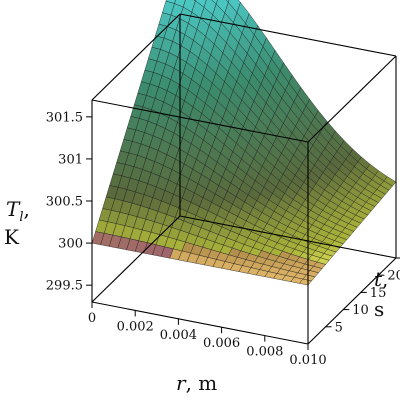 This screenshot has height=400, width=400. Describe the element at coordinates (360, 310) in the screenshot. I see `y-tick-label: 10` at that location.